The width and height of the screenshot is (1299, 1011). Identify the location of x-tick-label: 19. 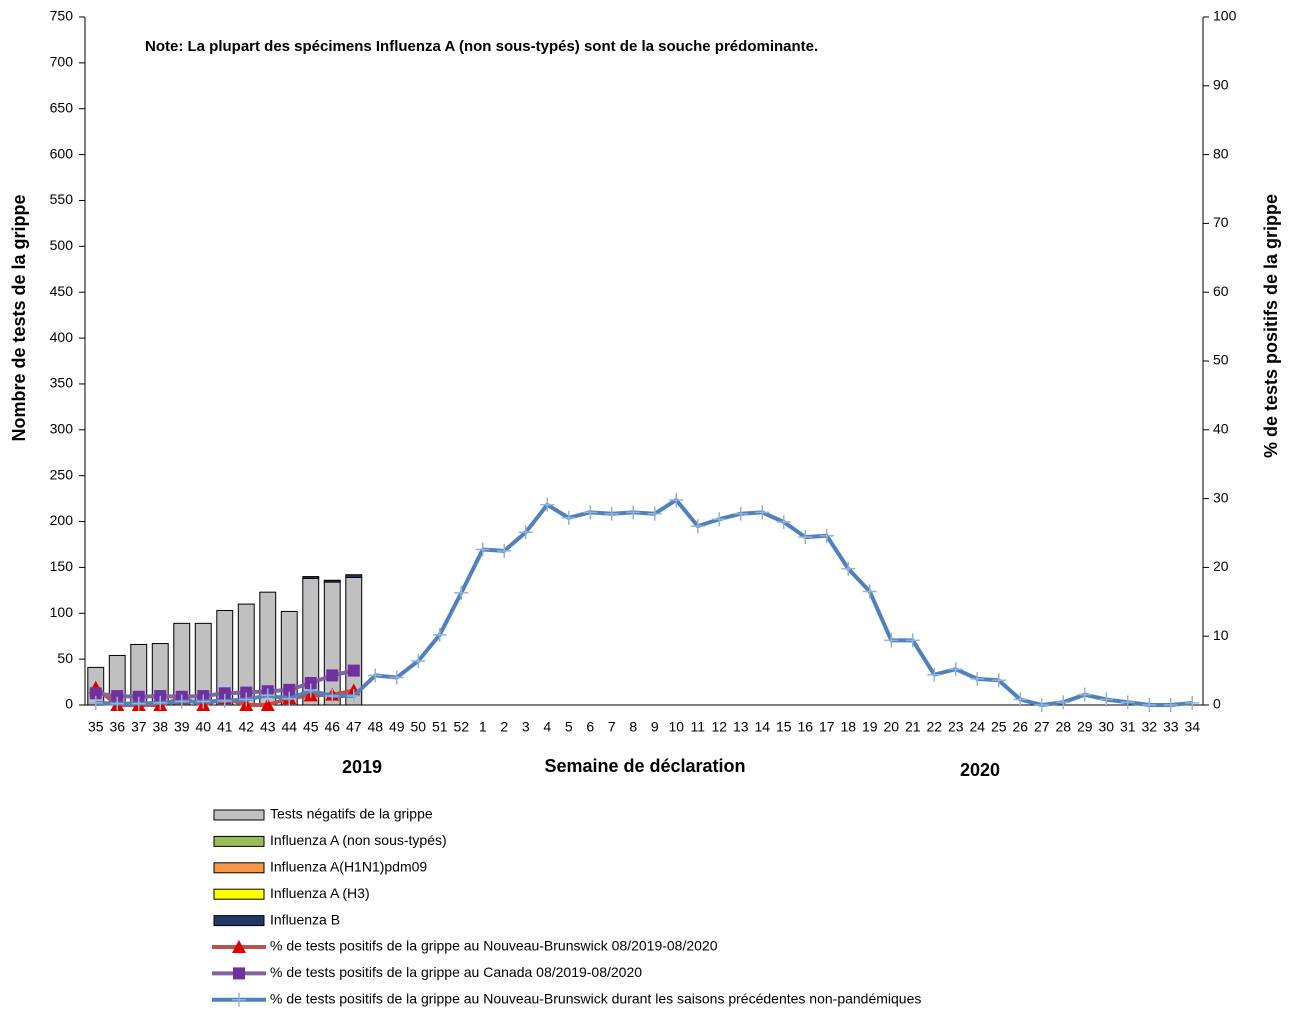
(870, 727).